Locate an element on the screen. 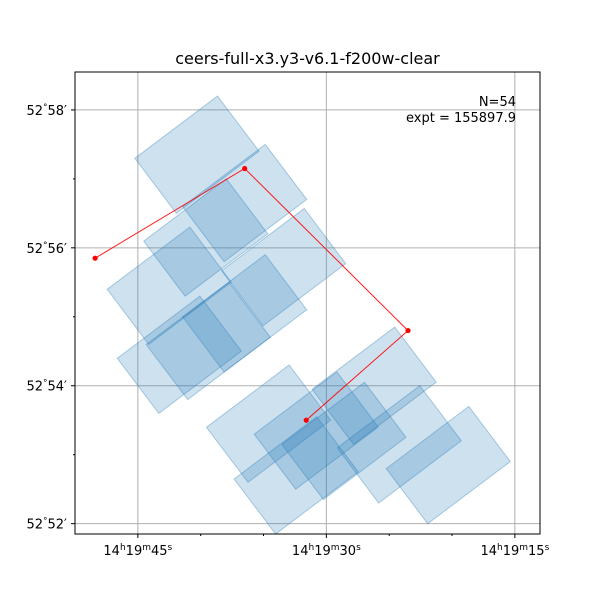  chart-title: ceers-full-x3.y3-v6.1-f200w-clear is located at coordinates (307, 58).